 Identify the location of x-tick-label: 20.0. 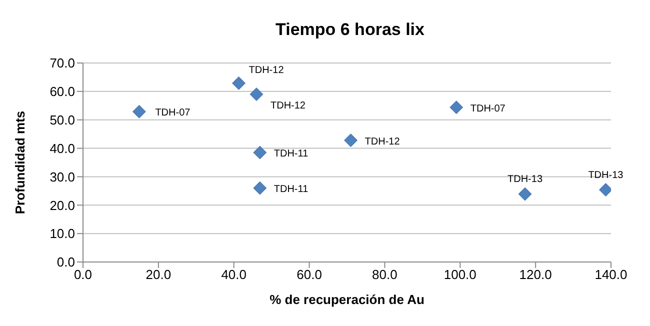
(159, 274).